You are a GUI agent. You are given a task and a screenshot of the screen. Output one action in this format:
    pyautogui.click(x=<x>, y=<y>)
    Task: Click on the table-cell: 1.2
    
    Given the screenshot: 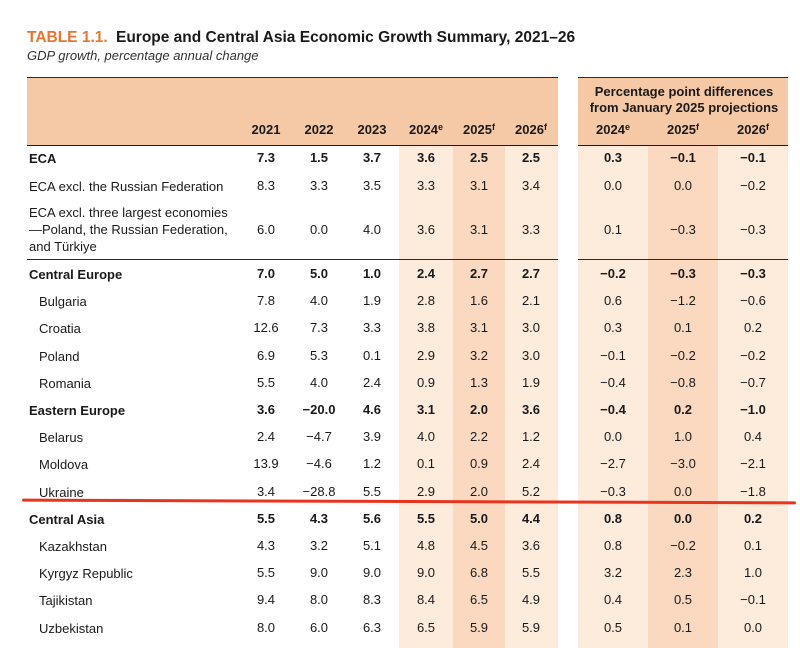 What is the action you would take?
    pyautogui.click(x=372, y=463)
    